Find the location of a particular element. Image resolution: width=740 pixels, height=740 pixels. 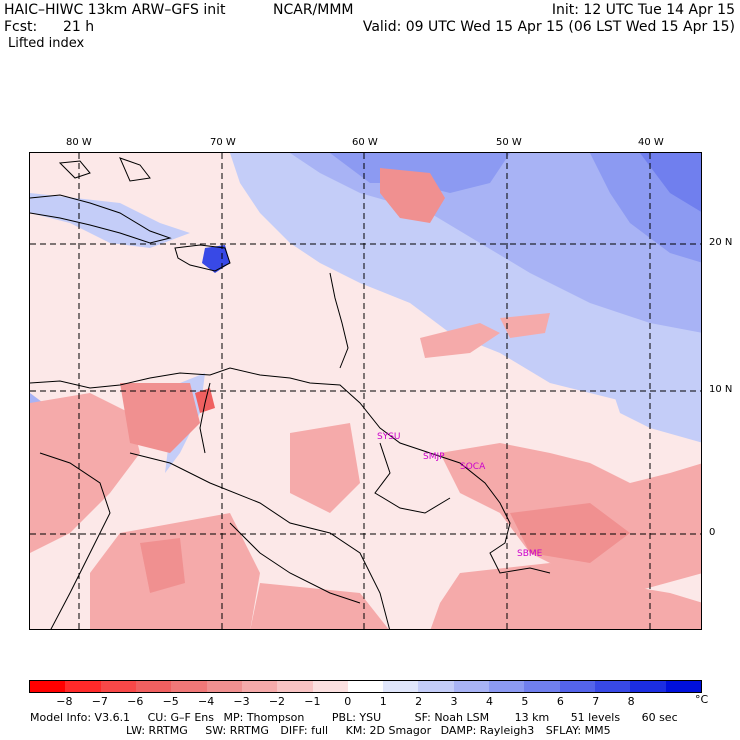

color-scale-tick-label: −1 is located at coordinates (312, 701).